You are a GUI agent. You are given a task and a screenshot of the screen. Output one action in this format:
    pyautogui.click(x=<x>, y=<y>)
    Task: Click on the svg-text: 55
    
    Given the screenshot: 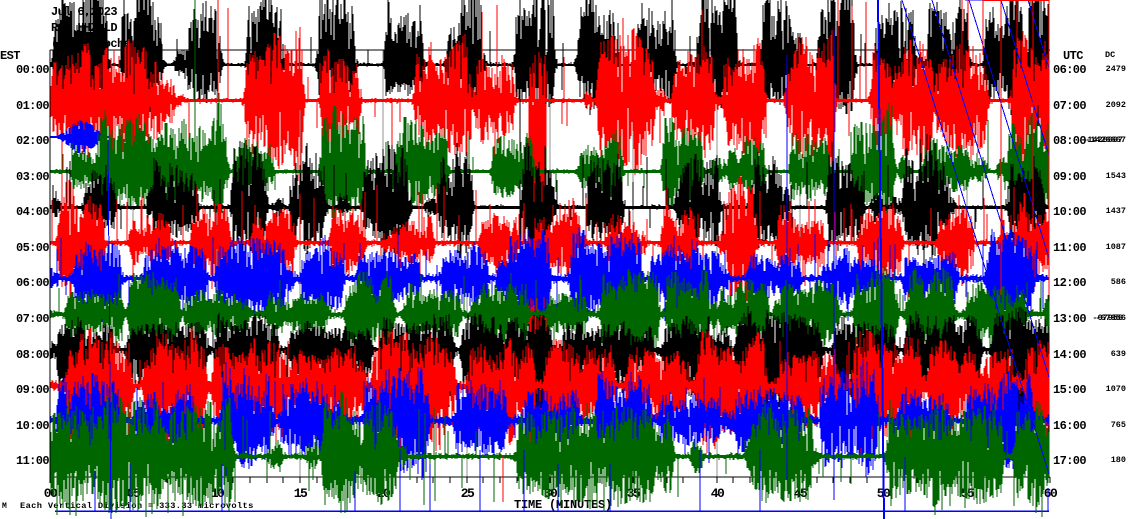 What is the action you would take?
    pyautogui.click(x=968, y=493)
    